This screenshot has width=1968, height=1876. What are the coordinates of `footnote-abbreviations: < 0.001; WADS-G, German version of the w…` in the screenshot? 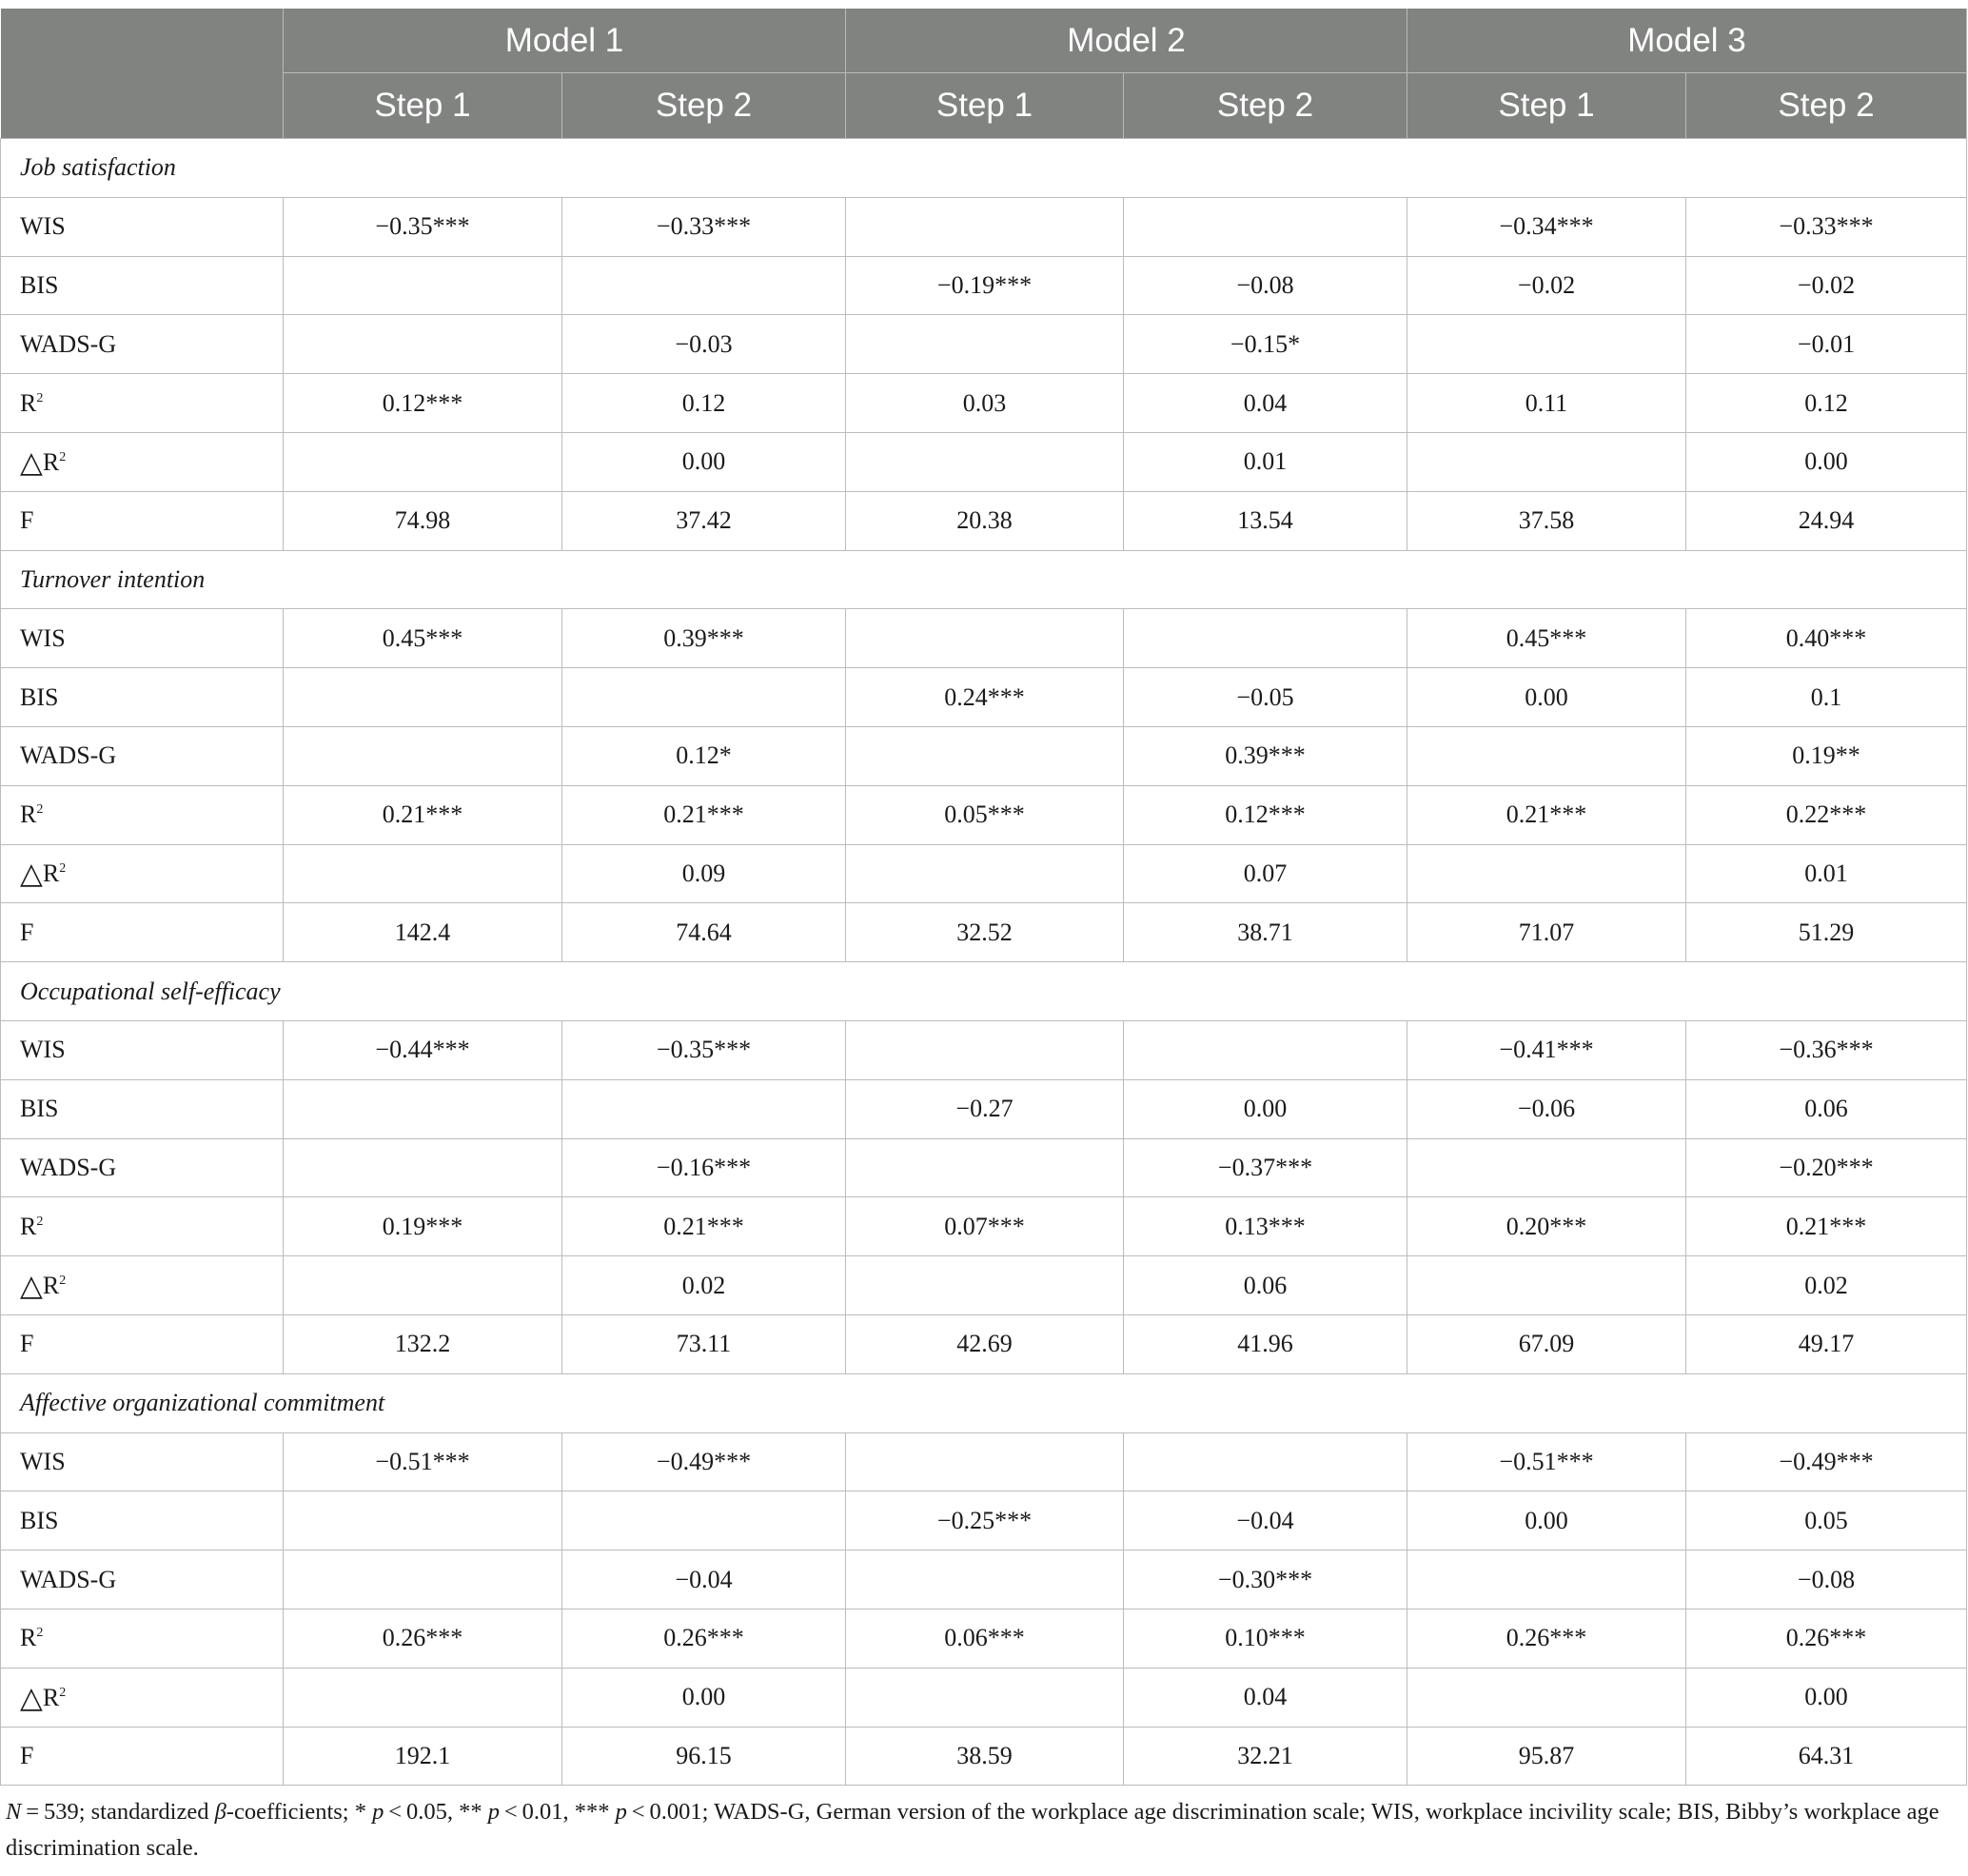 It's located at (972, 1830).